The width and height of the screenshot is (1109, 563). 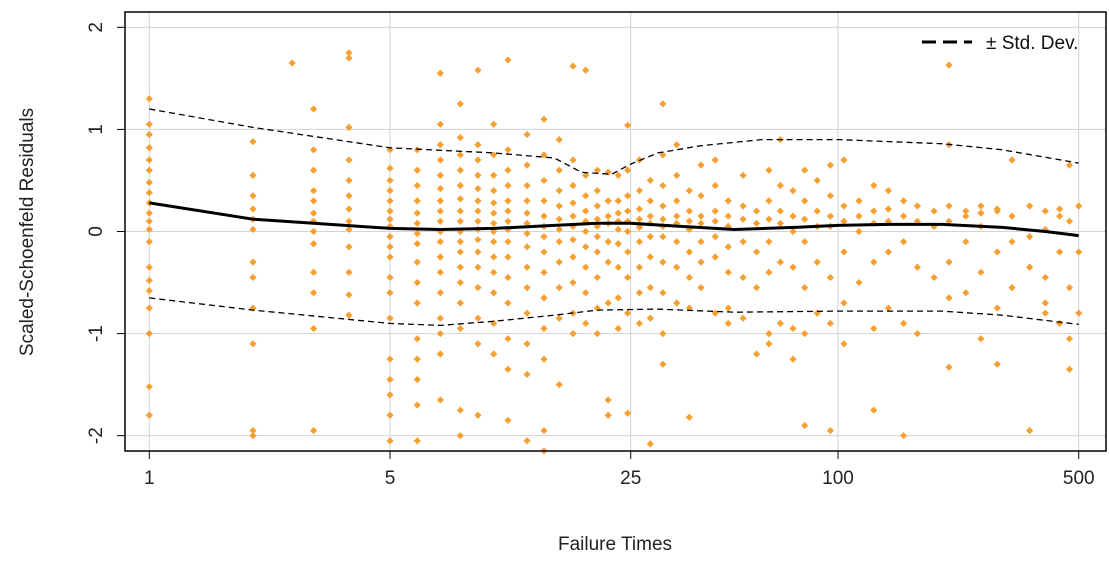 What do you see at coordinates (1079, 478) in the screenshot?
I see `x-tick-label: 500` at bounding box center [1079, 478].